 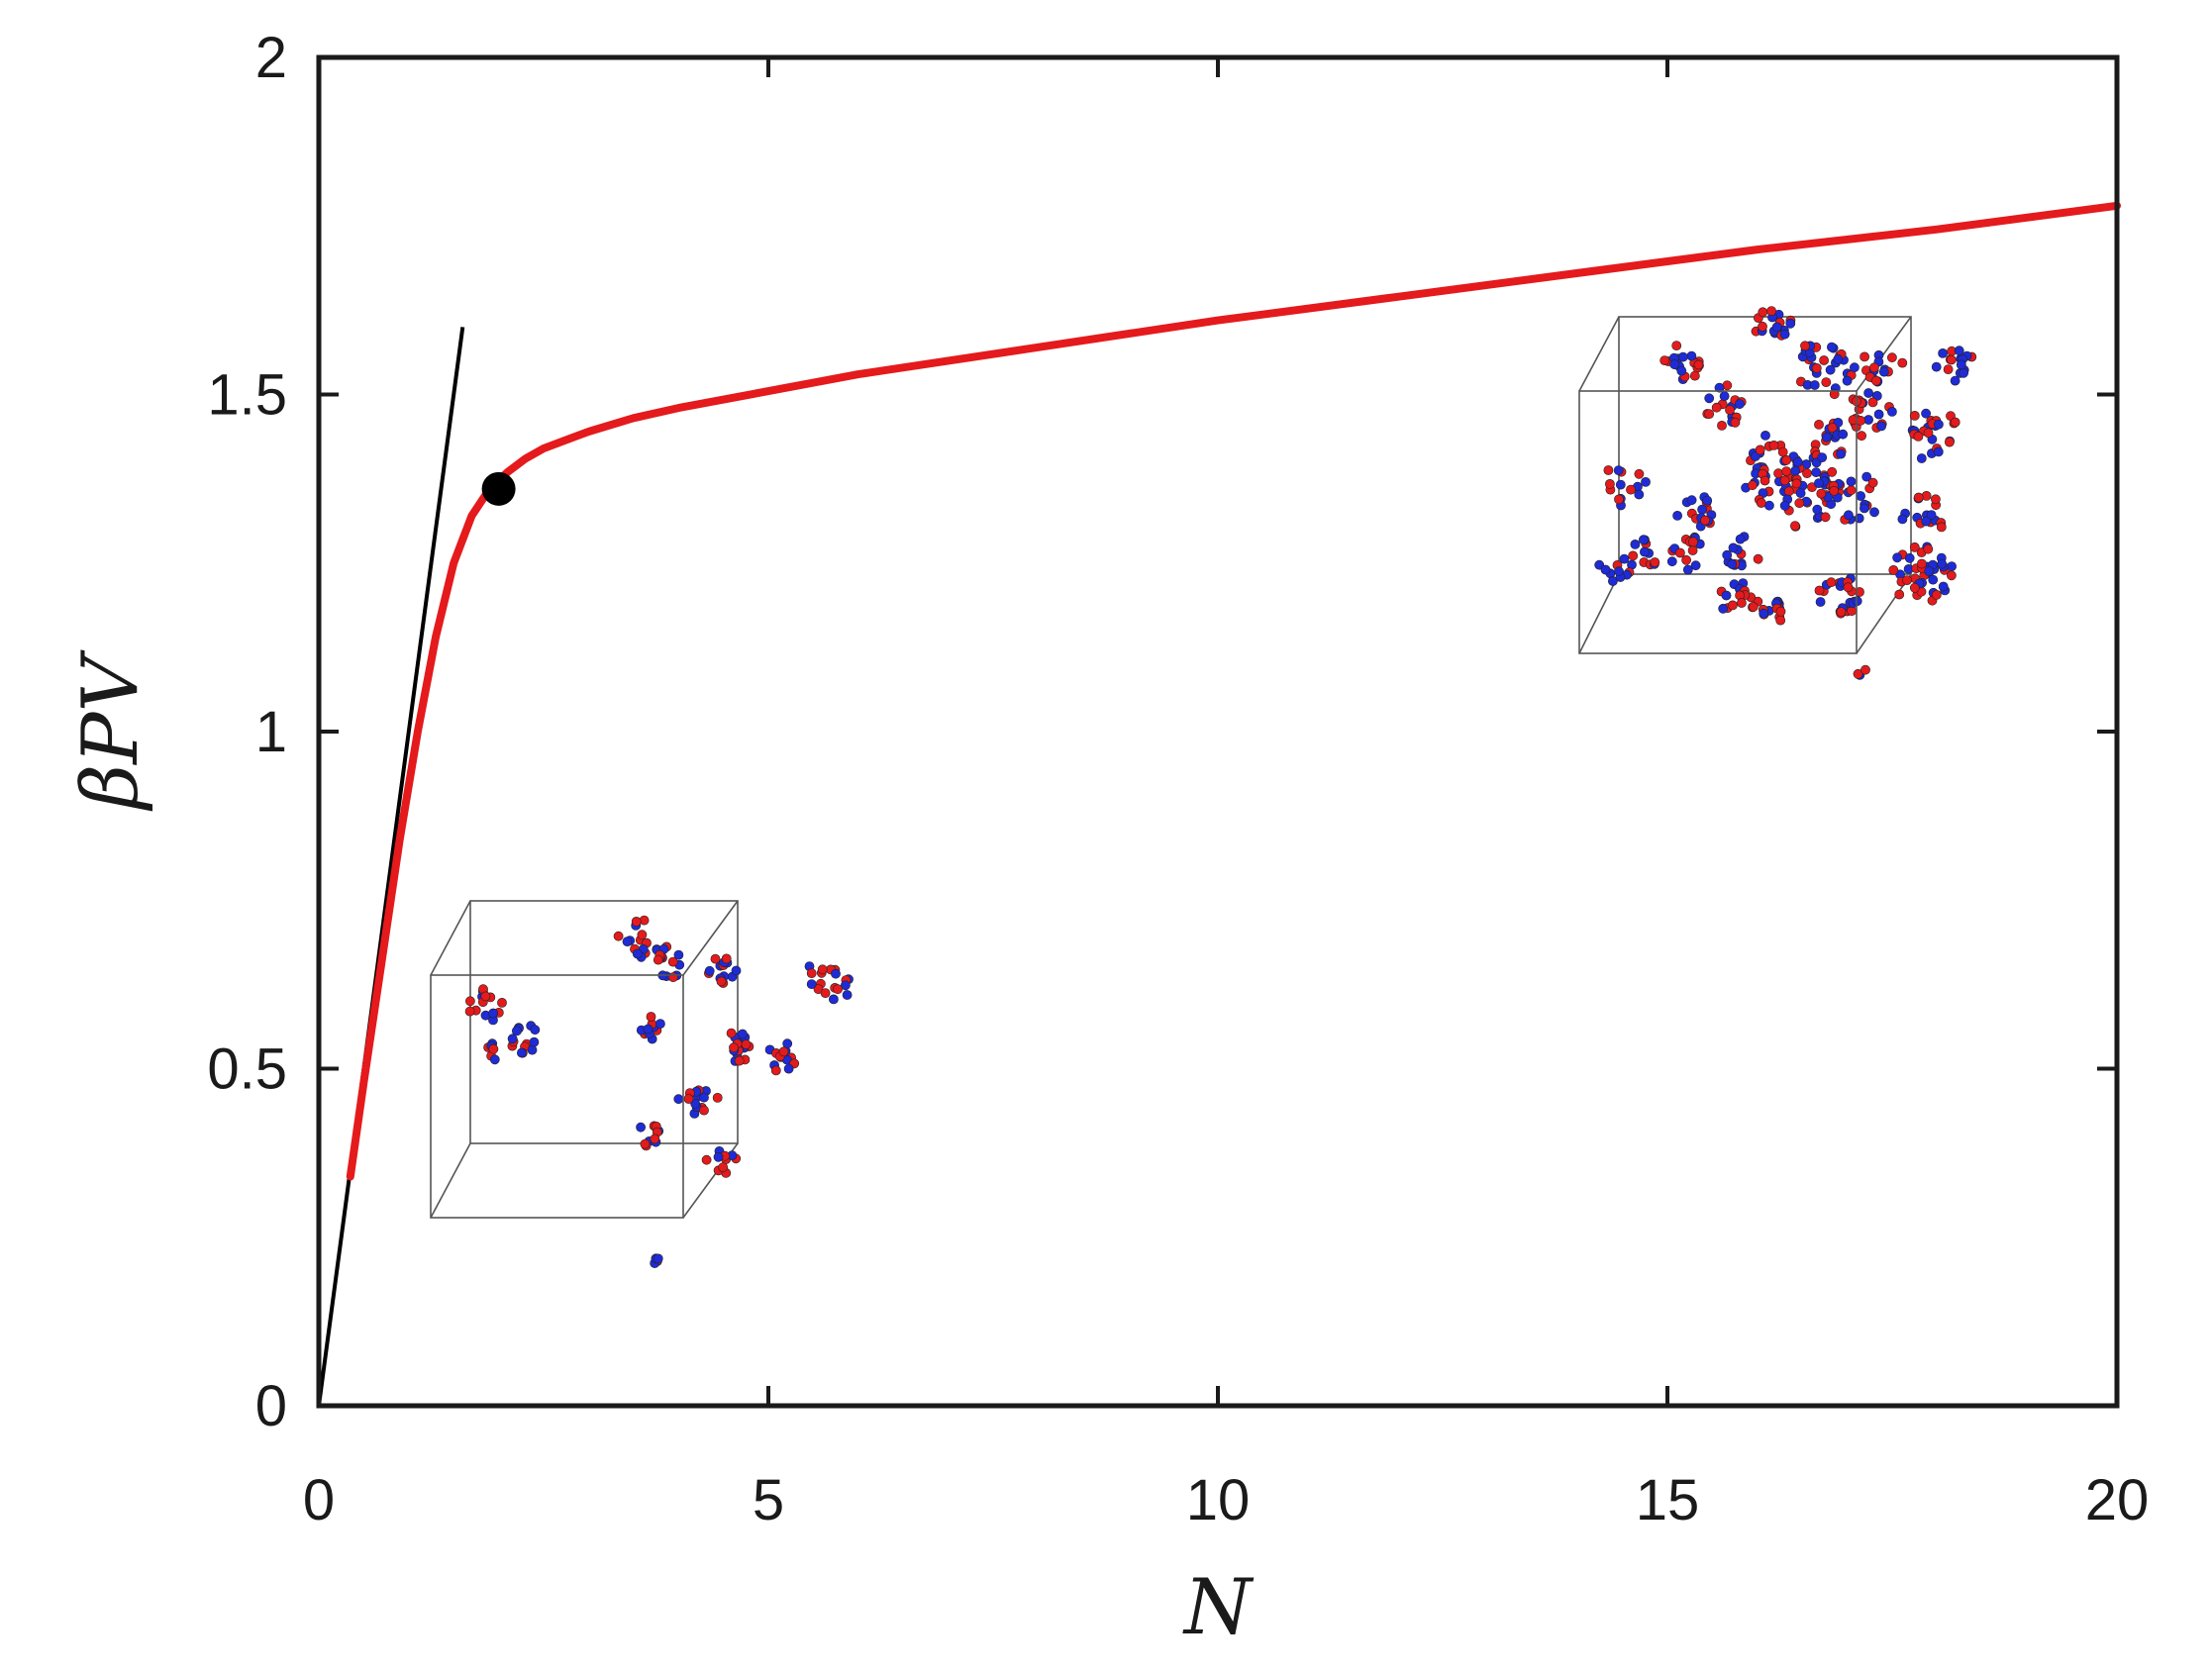 I want to click on y-axis-title: βPV, so click(x=110, y=731).